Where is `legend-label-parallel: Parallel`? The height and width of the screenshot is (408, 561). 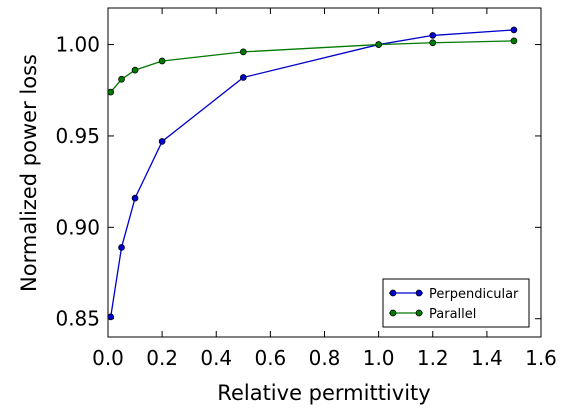
legend-label-parallel: Parallel is located at coordinates (452, 314).